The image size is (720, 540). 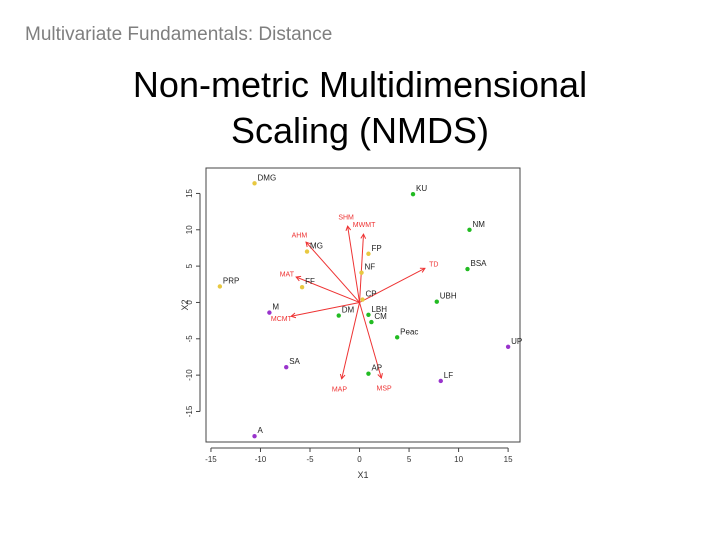 What do you see at coordinates (189, 375) in the screenshot?
I see `y-tick-label: -10` at bounding box center [189, 375].